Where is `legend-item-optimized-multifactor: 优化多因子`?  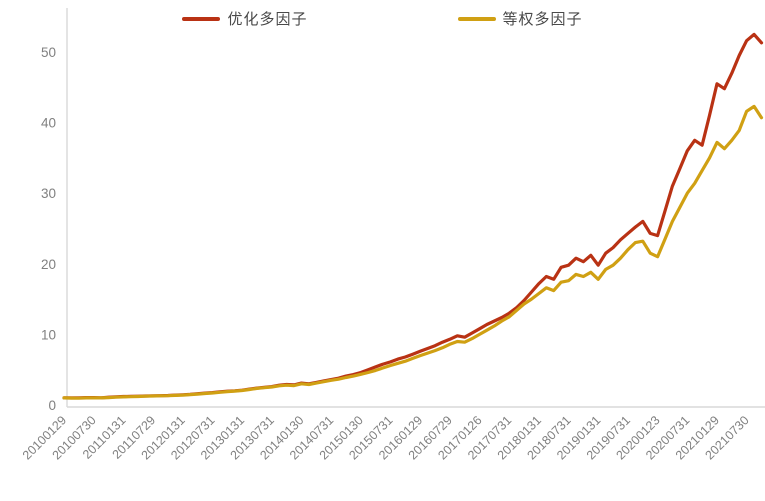
legend-item-optimized-multifactor: 优化多因子 is located at coordinates (244, 18).